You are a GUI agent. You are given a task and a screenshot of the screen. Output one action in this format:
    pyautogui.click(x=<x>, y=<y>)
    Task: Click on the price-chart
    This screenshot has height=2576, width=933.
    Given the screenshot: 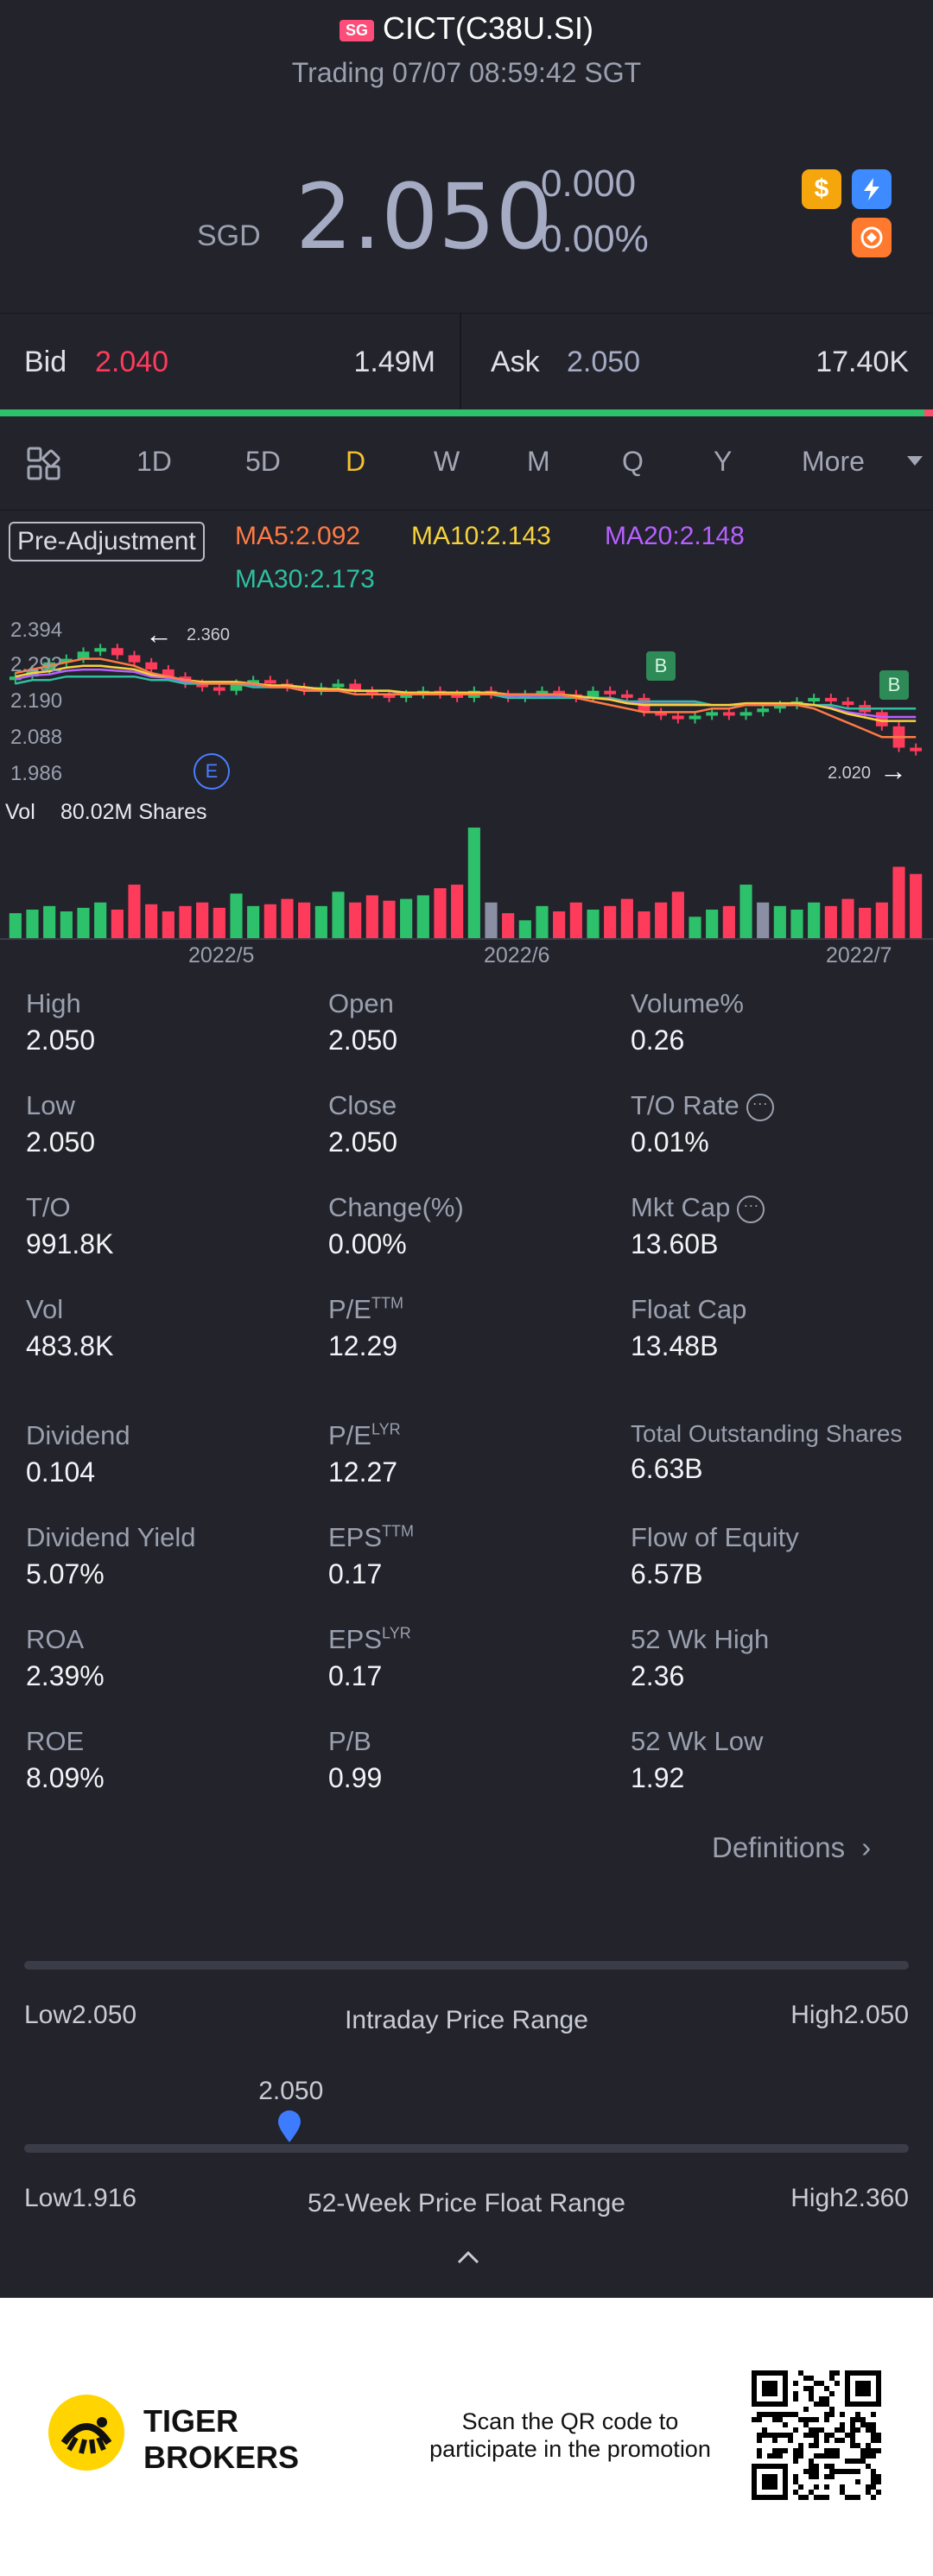 What is the action you would take?
    pyautogui.click(x=466, y=795)
    